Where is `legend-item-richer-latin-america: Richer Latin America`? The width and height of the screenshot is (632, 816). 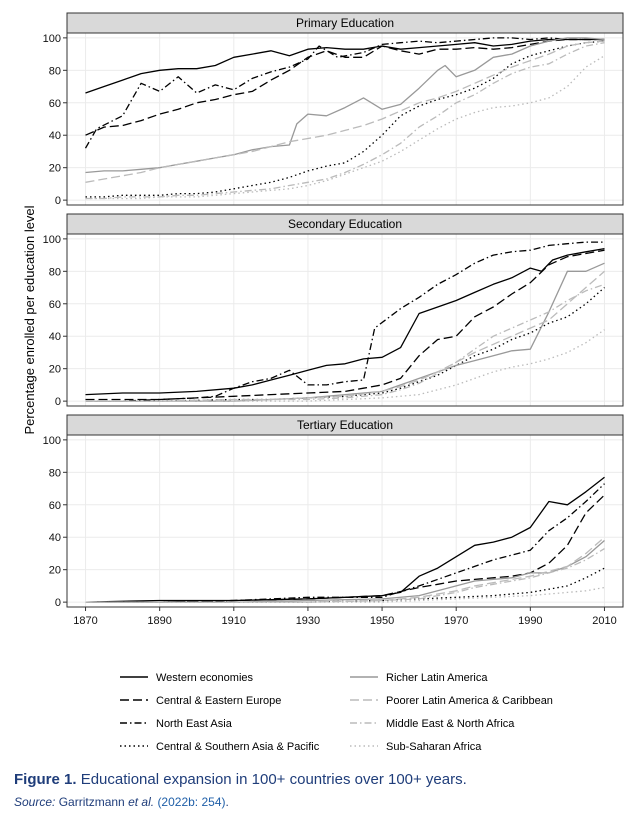 legend-item-richer-latin-america: Richer Latin America is located at coordinates (419, 678).